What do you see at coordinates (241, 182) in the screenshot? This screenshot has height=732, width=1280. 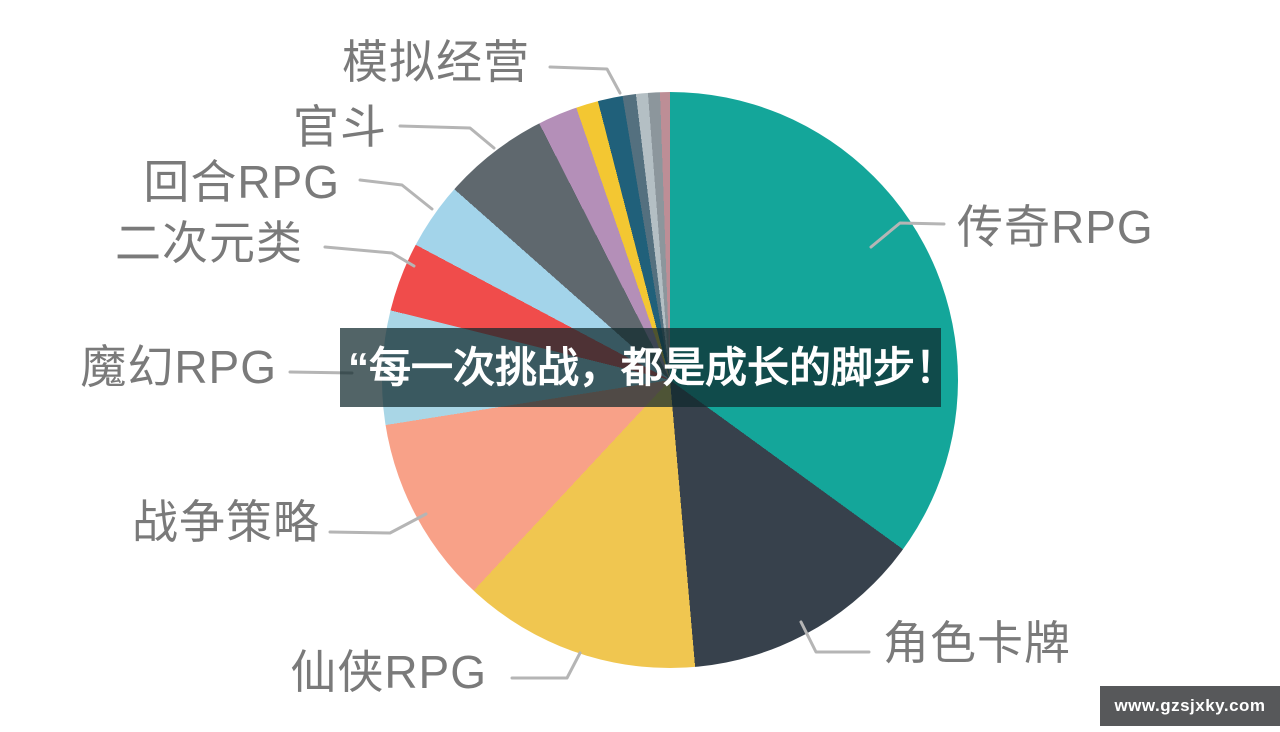 I see `label-huihe-rpg: 回合RPG` at bounding box center [241, 182].